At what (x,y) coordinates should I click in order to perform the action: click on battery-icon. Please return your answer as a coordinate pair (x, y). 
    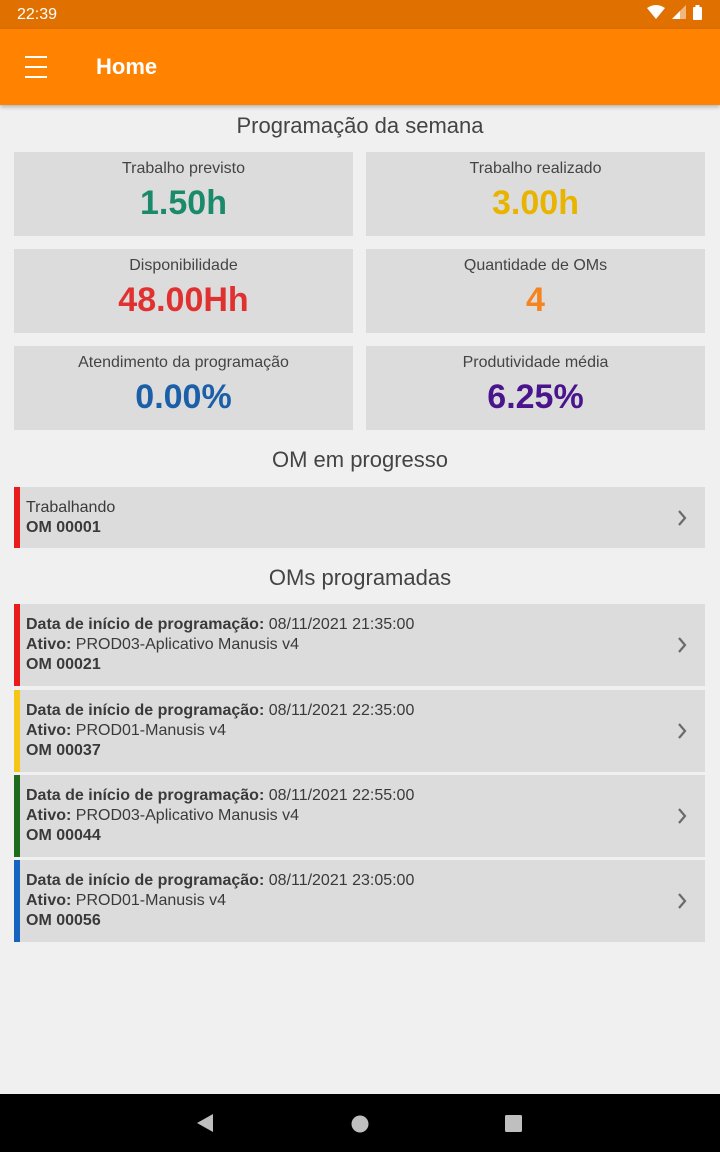
    Looking at the image, I should click on (697, 14).